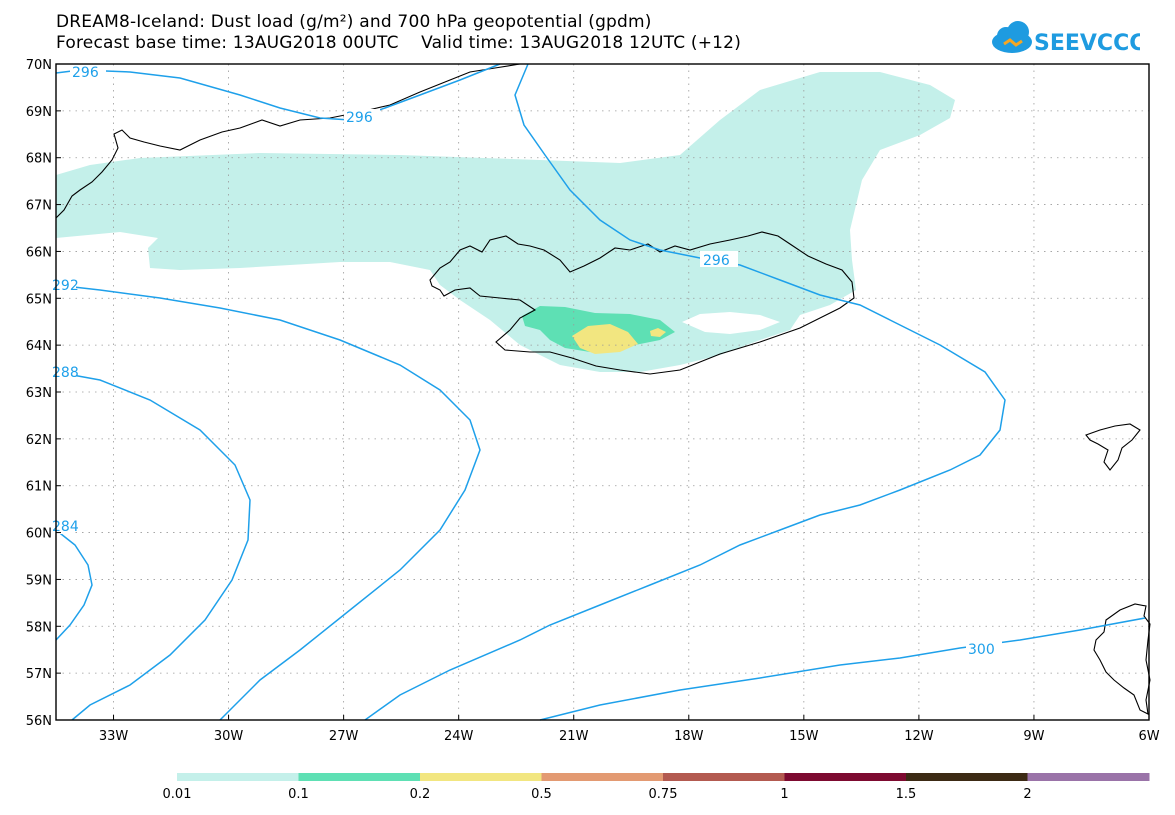 This screenshot has height=815, width=1175. I want to click on latitude-label: 61N, so click(39, 487).